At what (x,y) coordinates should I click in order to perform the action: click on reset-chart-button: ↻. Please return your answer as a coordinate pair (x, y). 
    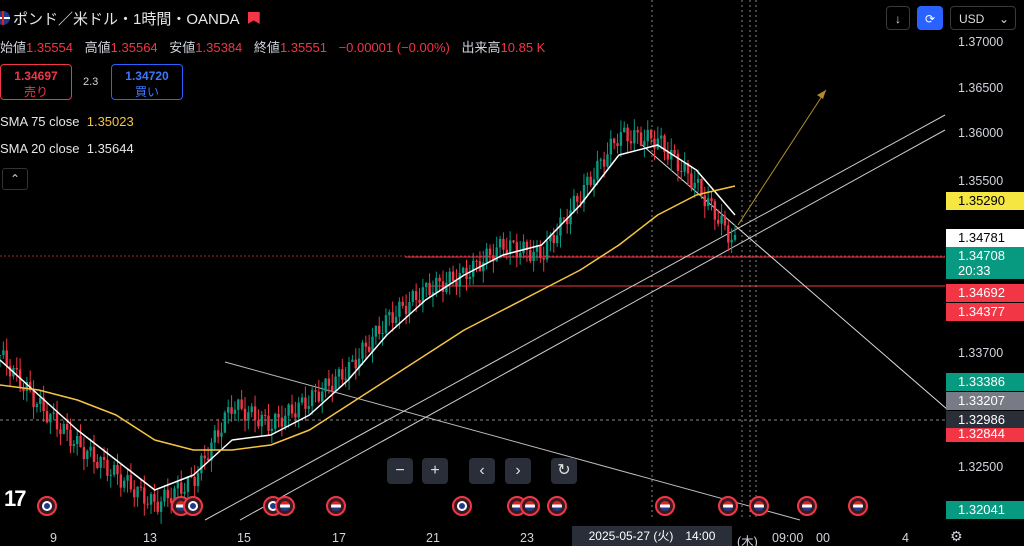
    Looking at the image, I should click on (564, 471).